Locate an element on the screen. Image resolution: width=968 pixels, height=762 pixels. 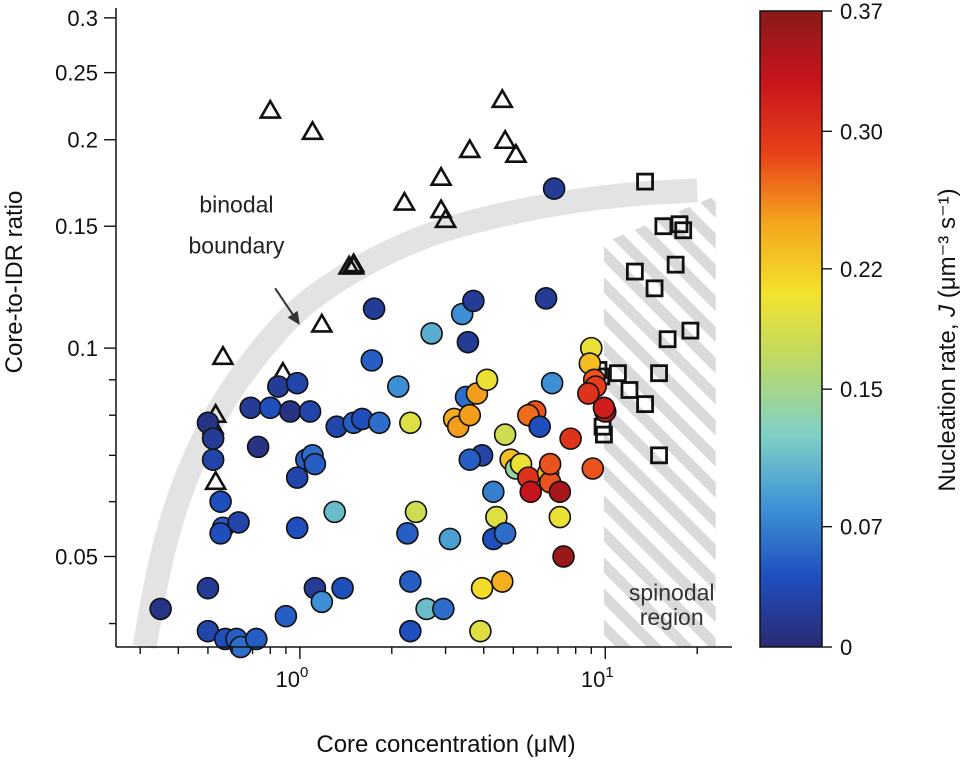
x-axis-title: Core concentration (μM) is located at coordinates (445, 744).